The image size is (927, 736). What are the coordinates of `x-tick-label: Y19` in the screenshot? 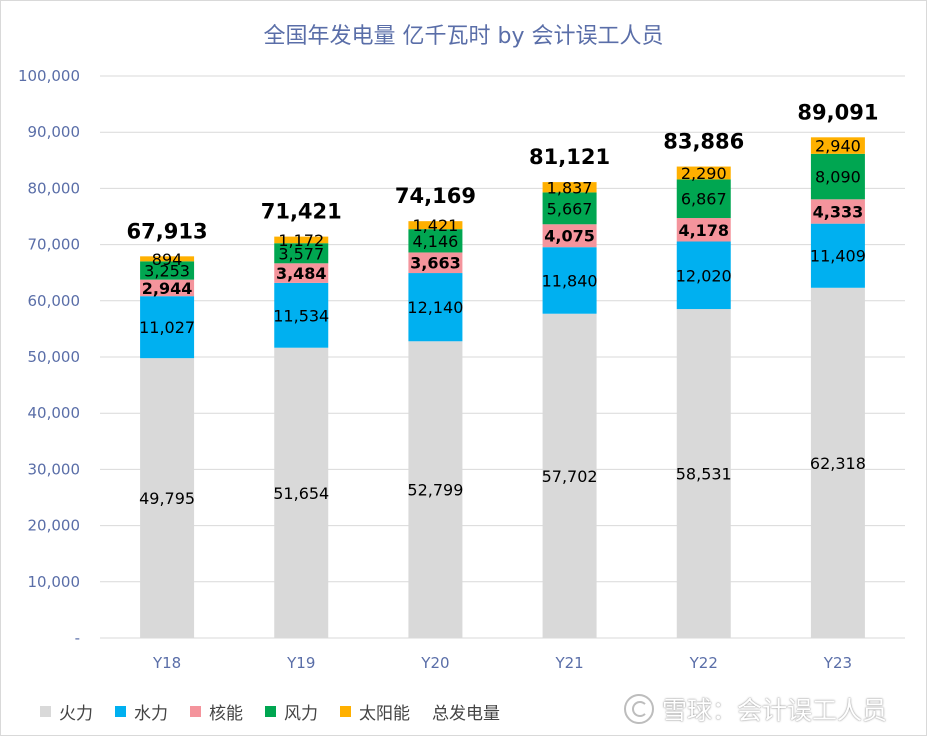 It's located at (300, 663).